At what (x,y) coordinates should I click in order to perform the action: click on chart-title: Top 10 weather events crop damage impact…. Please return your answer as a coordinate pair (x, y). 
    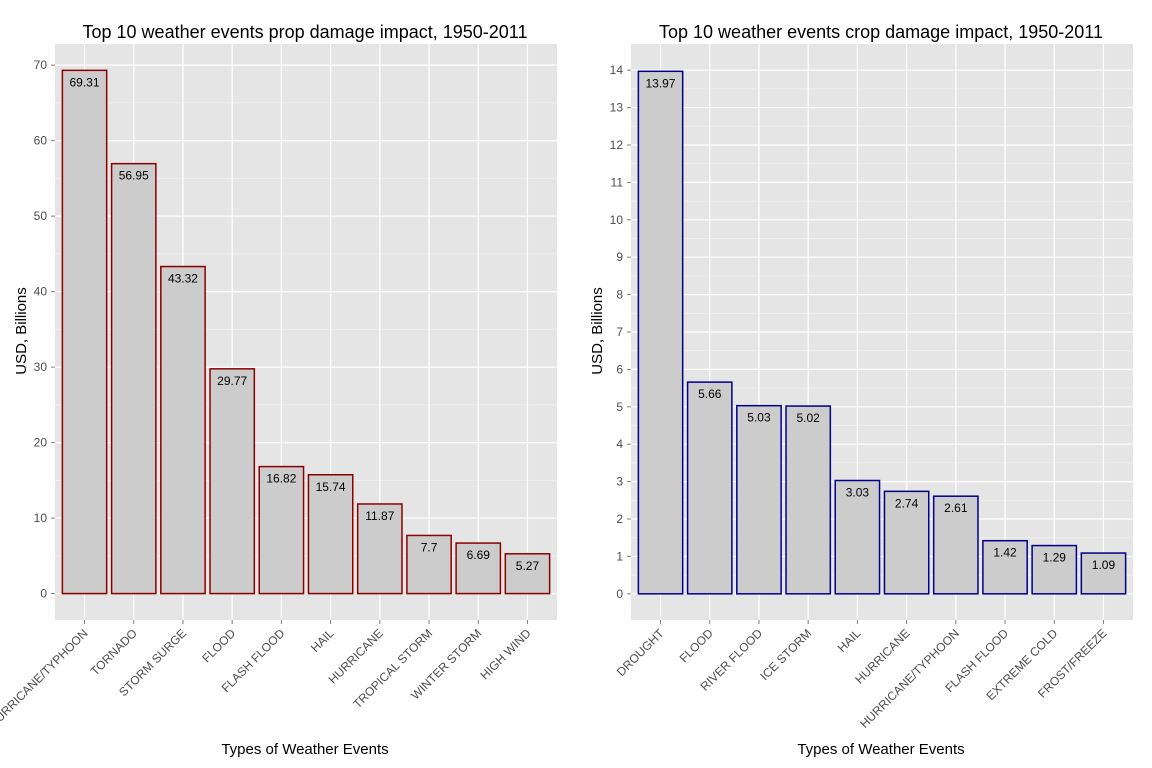
    Looking at the image, I should click on (881, 32).